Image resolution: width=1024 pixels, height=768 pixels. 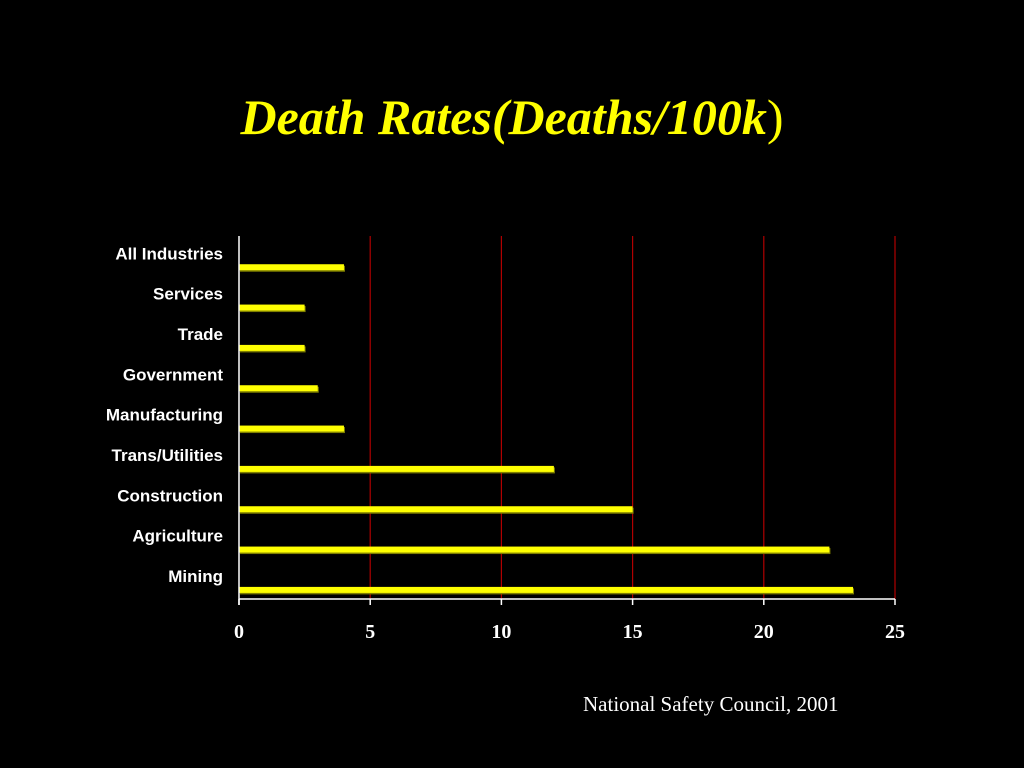 What do you see at coordinates (291, 428) in the screenshot?
I see `bar-manufacturing` at bounding box center [291, 428].